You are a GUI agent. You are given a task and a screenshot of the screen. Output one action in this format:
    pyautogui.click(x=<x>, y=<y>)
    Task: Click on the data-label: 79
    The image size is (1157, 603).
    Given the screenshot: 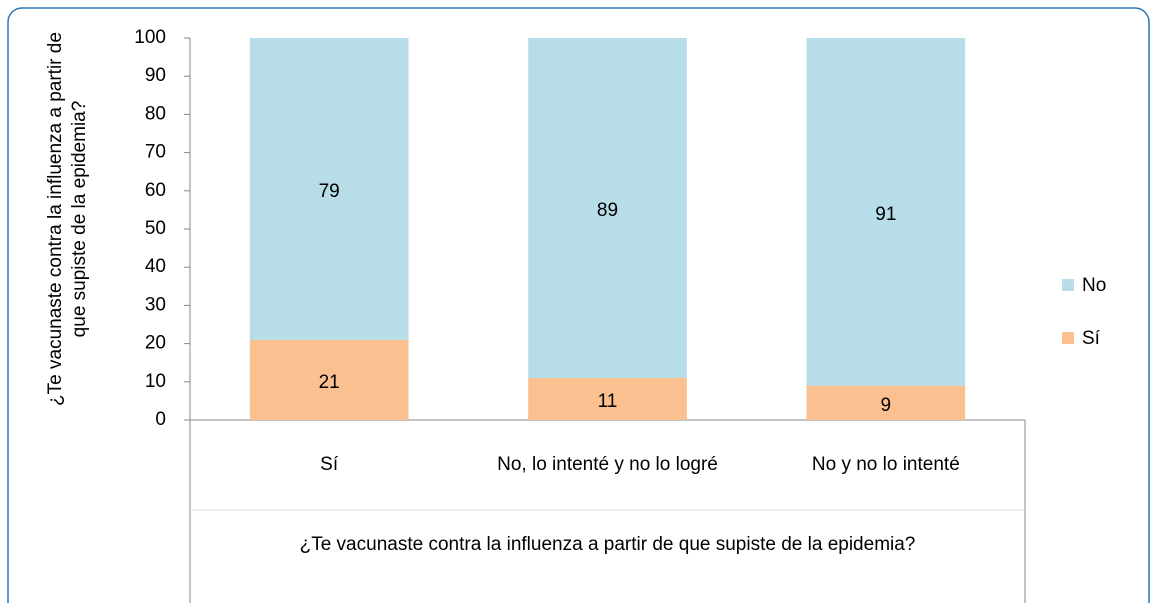 What is the action you would take?
    pyautogui.click(x=329, y=191)
    